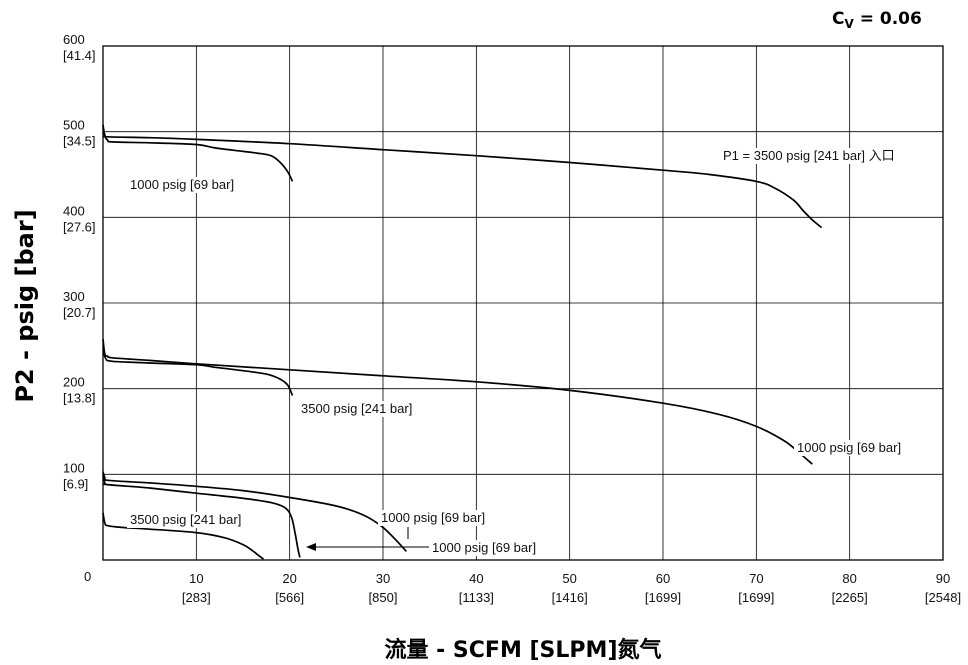  I want to click on curve-label: P1 = 3500 psig [241 bar] 入口, so click(809, 155).